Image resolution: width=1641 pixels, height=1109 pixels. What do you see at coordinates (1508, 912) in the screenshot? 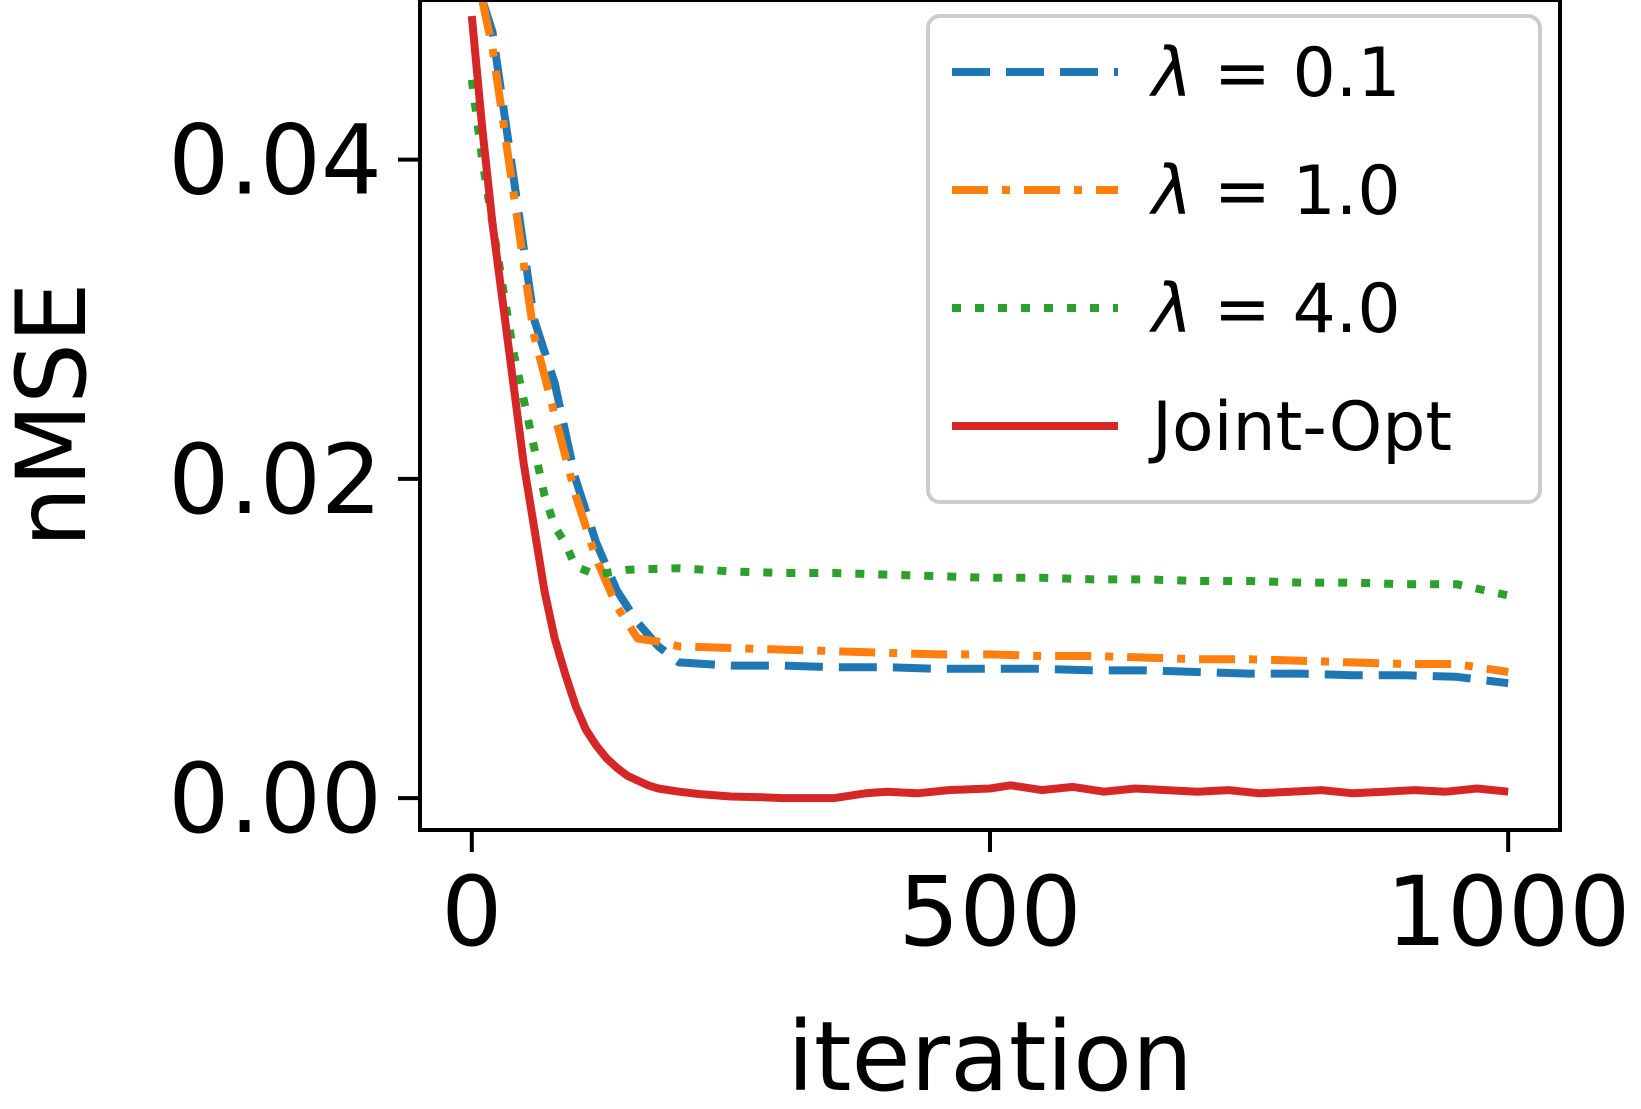
I see `x-tick-label: 1000` at bounding box center [1508, 912].